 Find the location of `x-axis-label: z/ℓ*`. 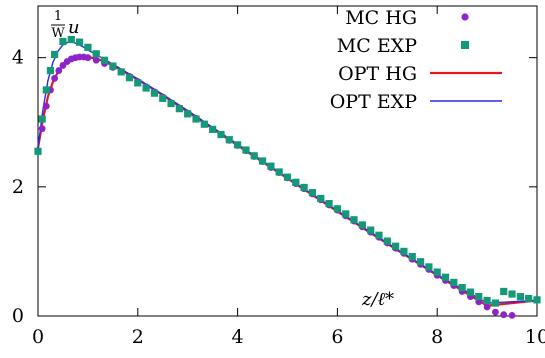

x-axis-label: z/ℓ* is located at coordinates (377, 299).